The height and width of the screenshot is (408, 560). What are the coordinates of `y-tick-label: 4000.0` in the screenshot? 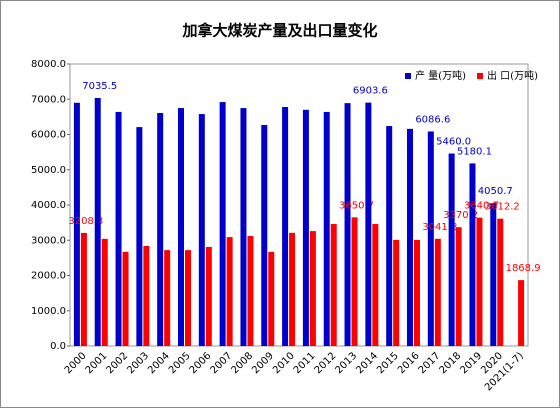 It's located at (48, 205).